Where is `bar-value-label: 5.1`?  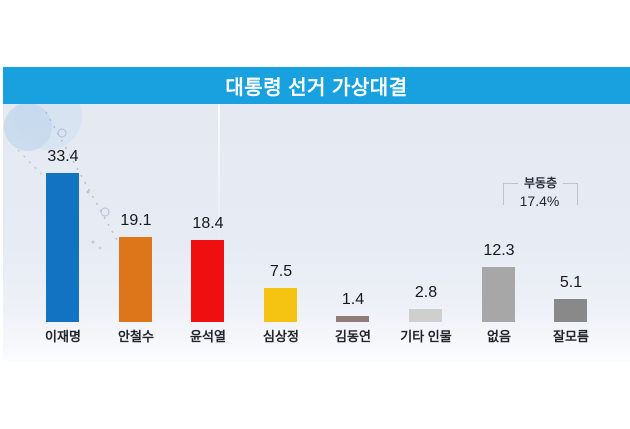
bar-value-label: 5.1 is located at coordinates (571, 282).